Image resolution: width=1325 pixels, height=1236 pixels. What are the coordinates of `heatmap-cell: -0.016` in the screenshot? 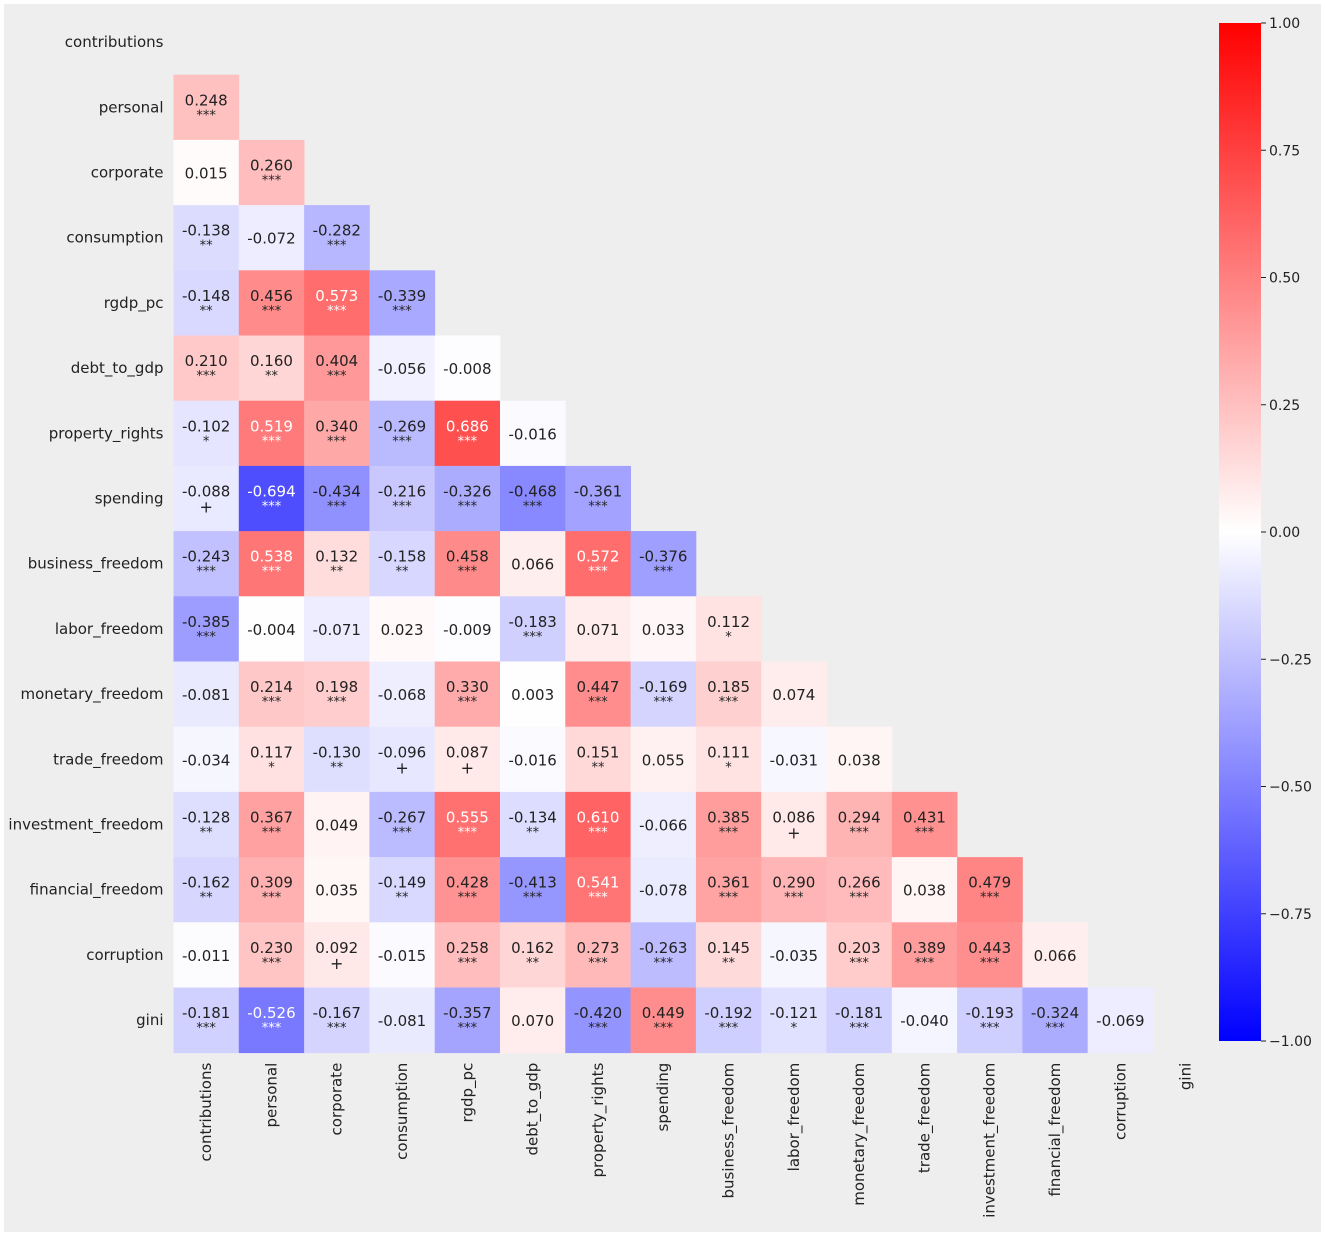 It's located at (533, 759).